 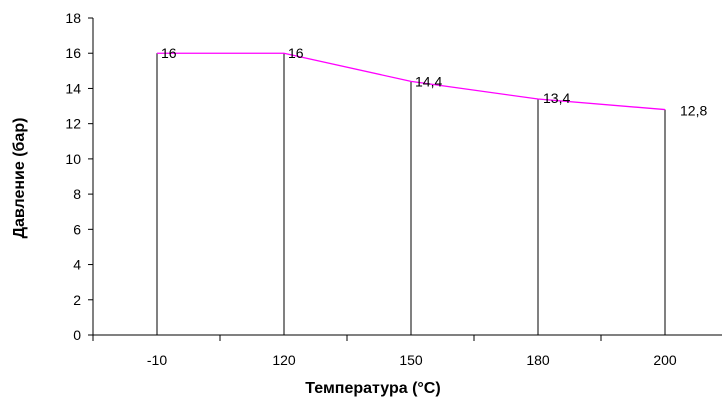 What do you see at coordinates (428, 81) in the screenshot?
I see `data-label: 14,4` at bounding box center [428, 81].